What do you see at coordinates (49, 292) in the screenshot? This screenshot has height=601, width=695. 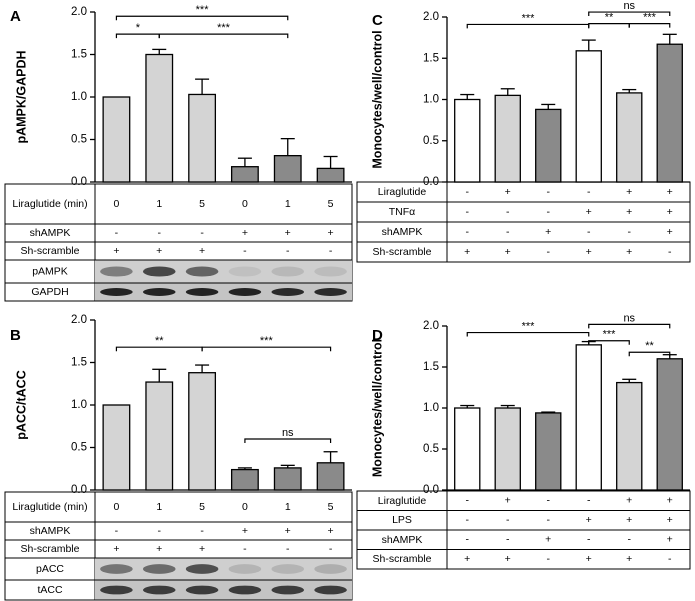 I see `blot-label: GAPDH` at bounding box center [49, 292].